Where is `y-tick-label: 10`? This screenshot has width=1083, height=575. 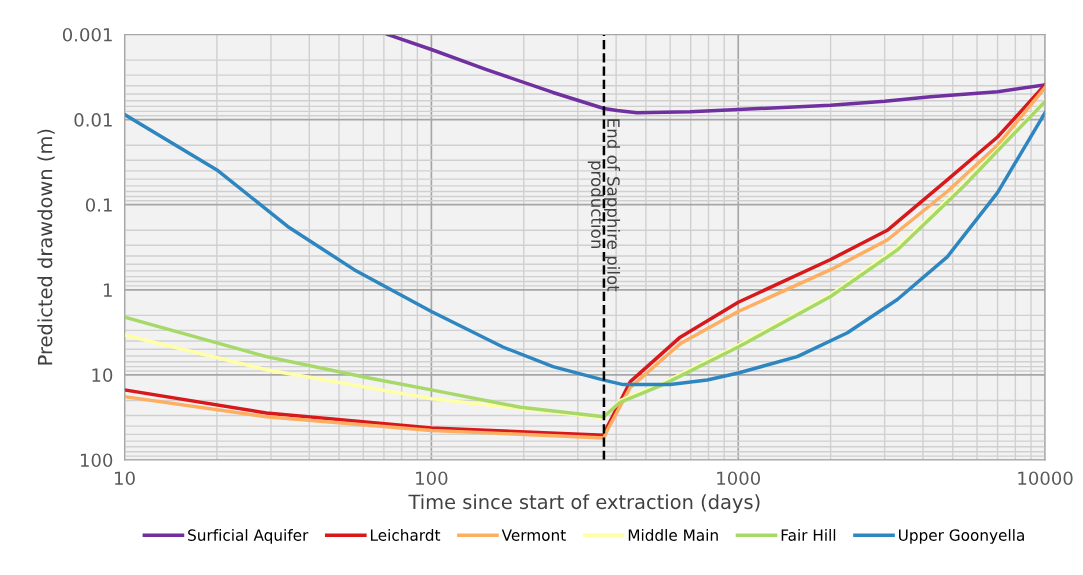
y-tick-label: 10 is located at coordinates (102, 375).